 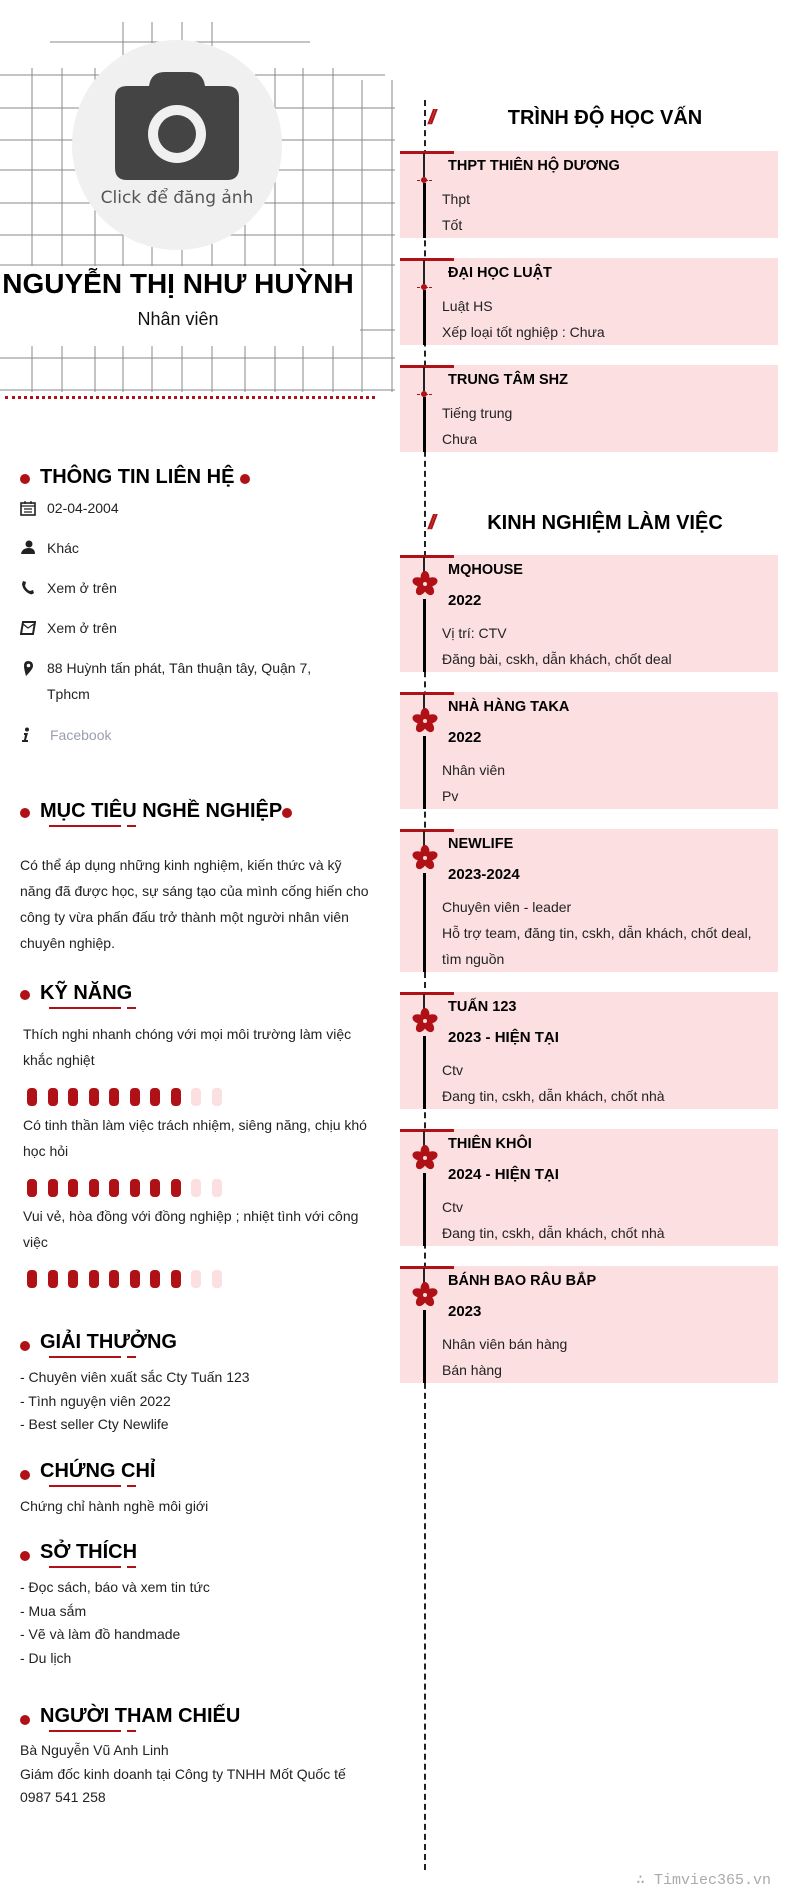 What do you see at coordinates (140, 1718) in the screenshot?
I see `references-title: NGƯỜI THAM CHIẾU` at bounding box center [140, 1718].